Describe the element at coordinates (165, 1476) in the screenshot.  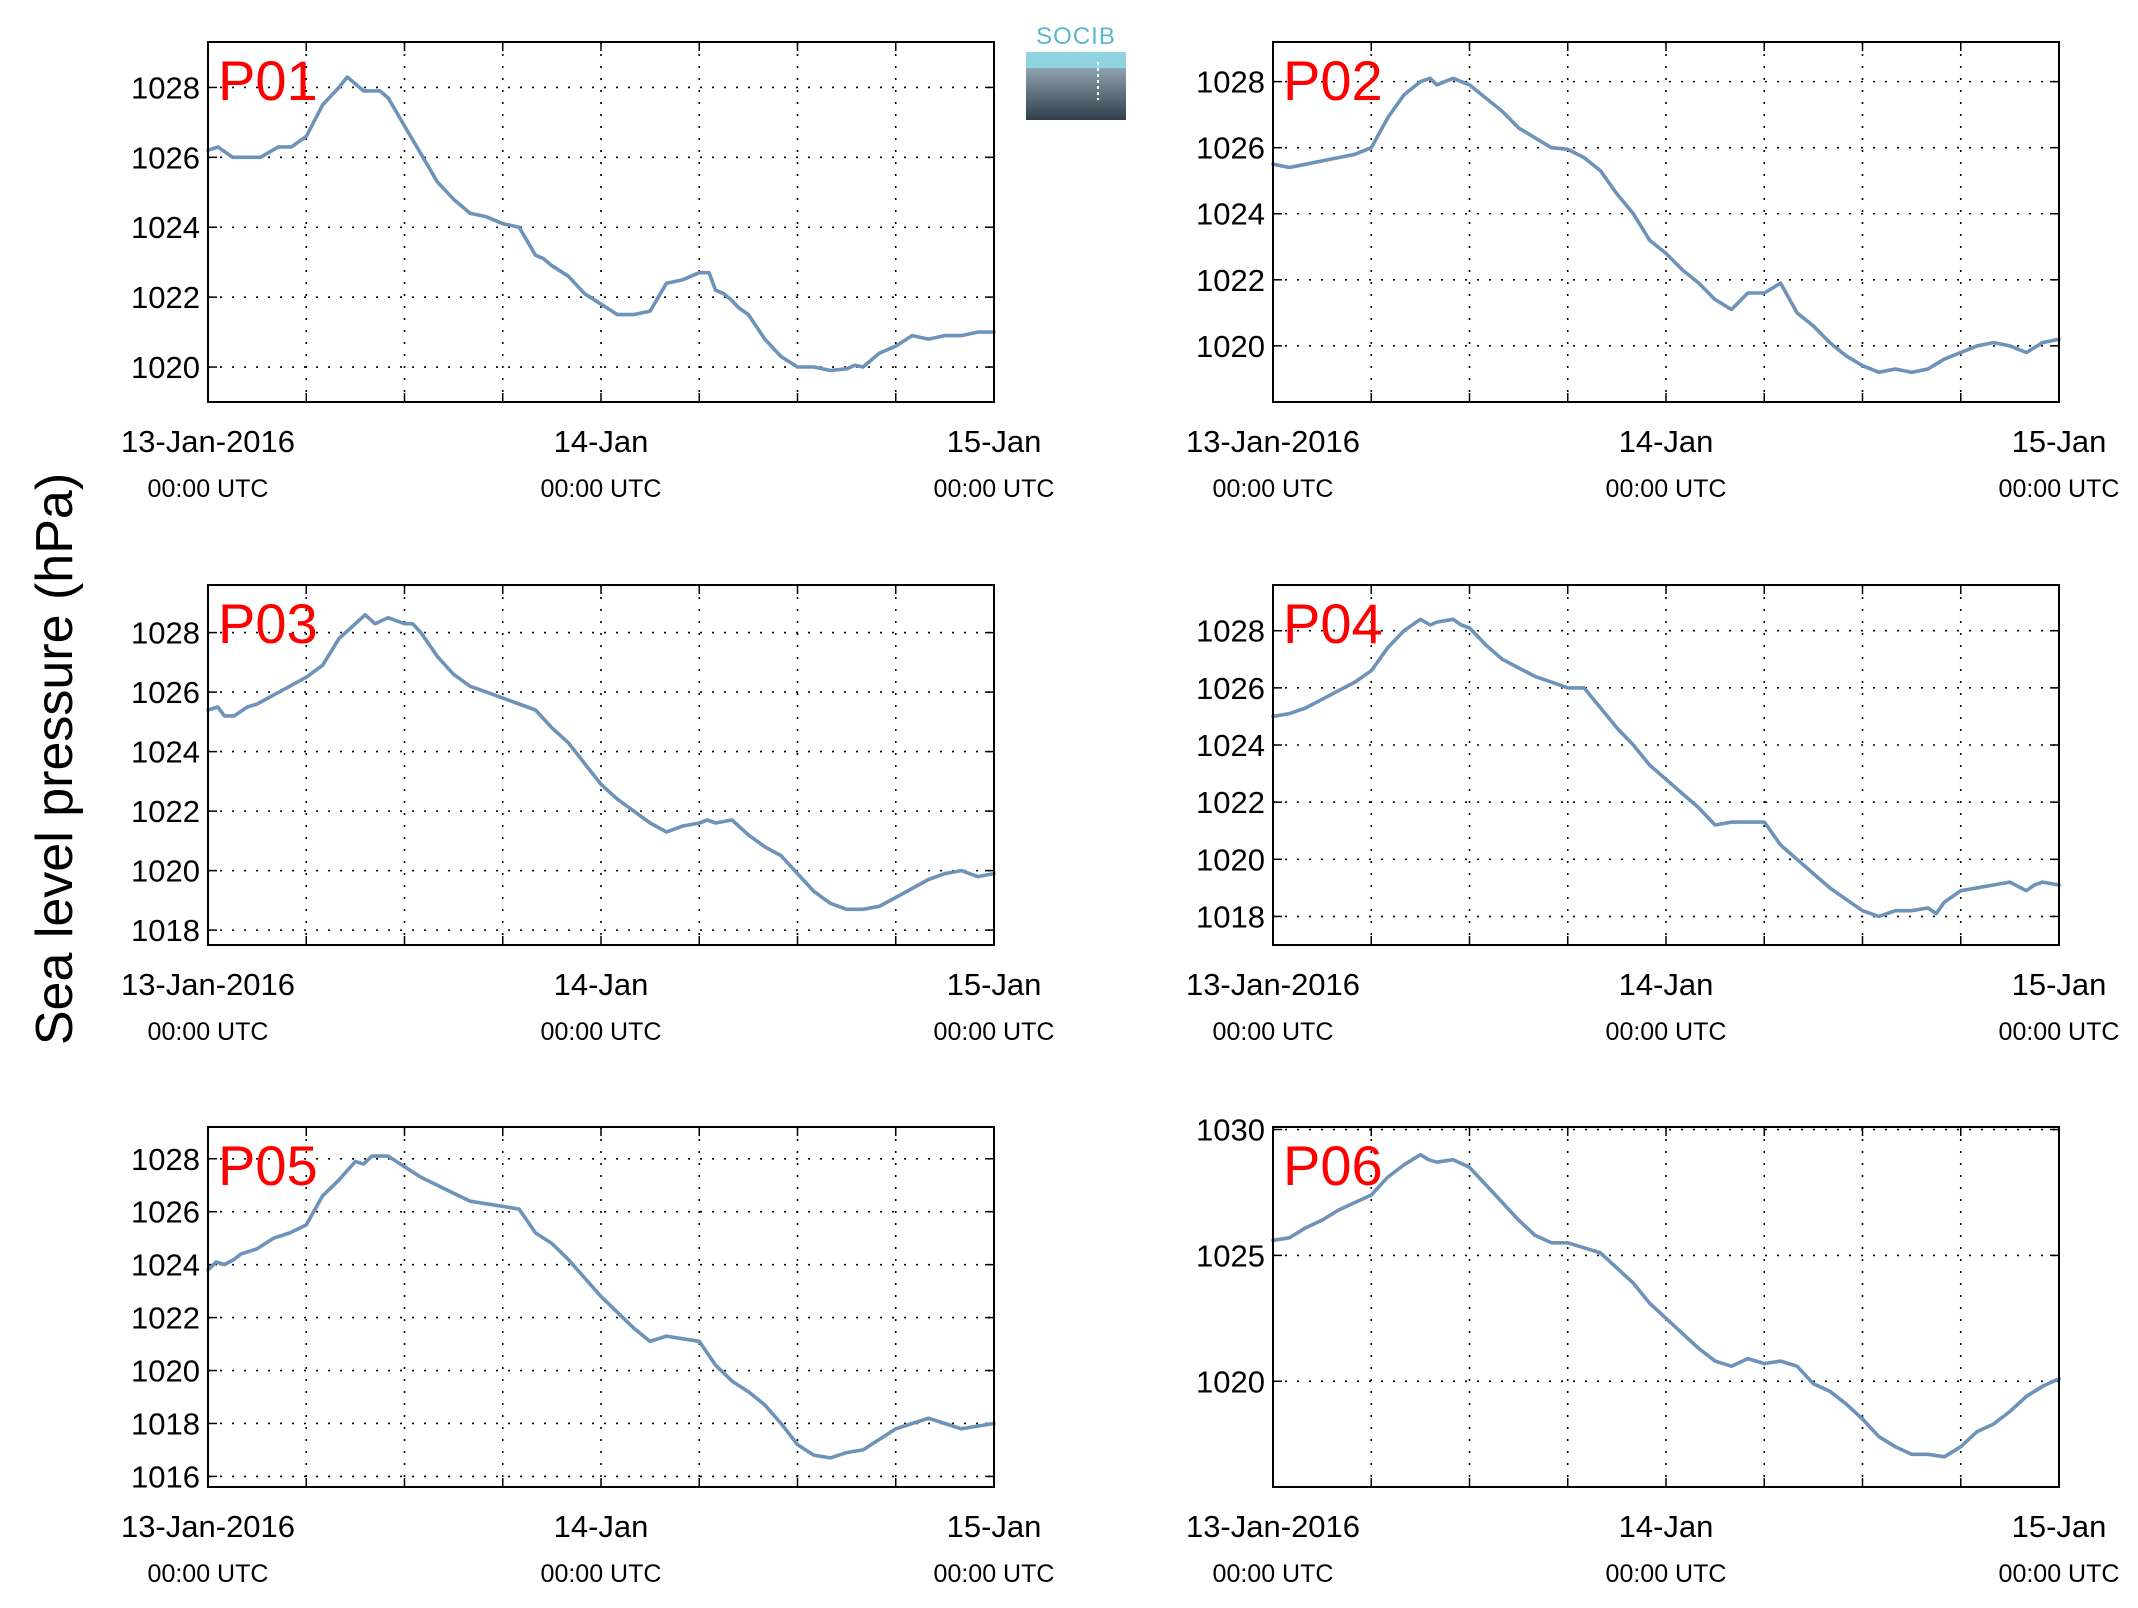
I see `y-tick-label: 1016` at that location.